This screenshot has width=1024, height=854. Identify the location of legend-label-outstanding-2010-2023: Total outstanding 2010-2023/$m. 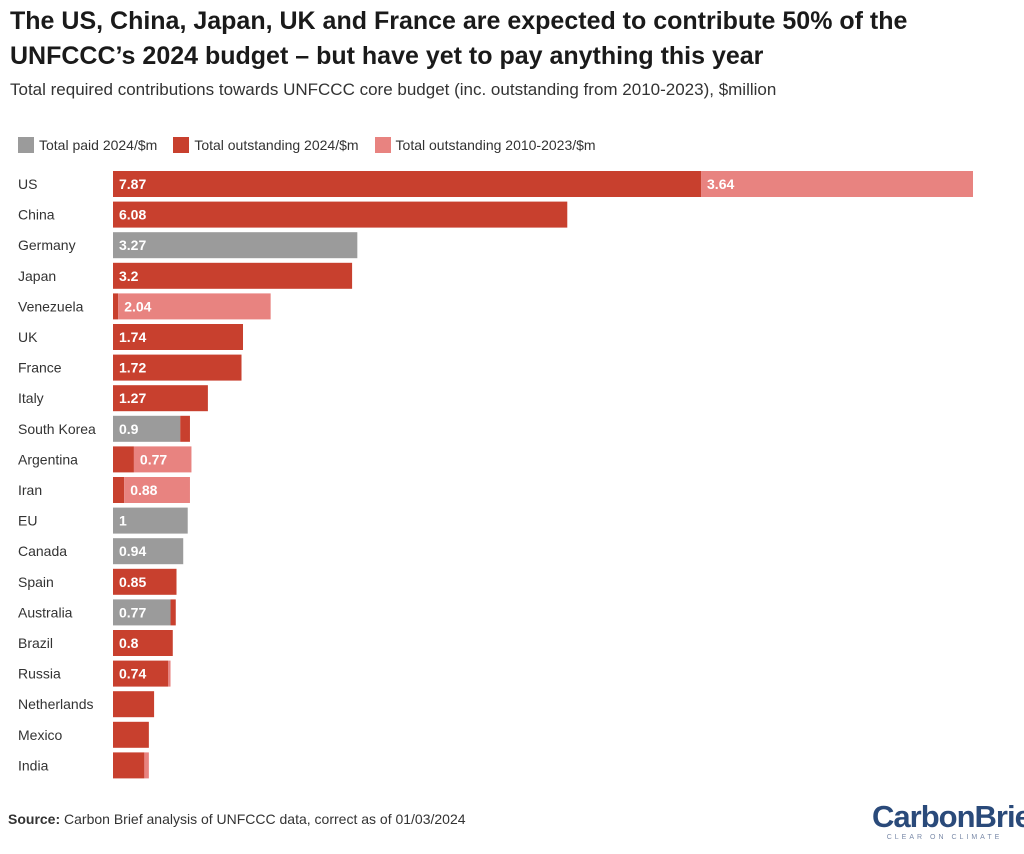
(495, 145).